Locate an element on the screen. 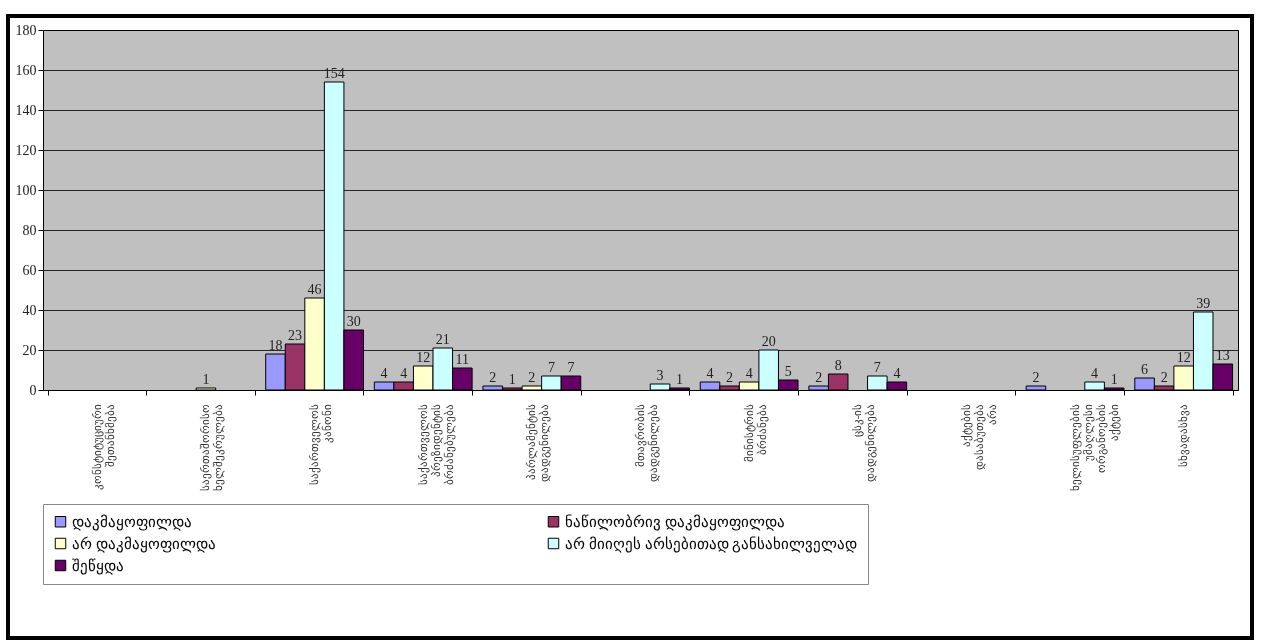  data-label: 39 is located at coordinates (1203, 303).